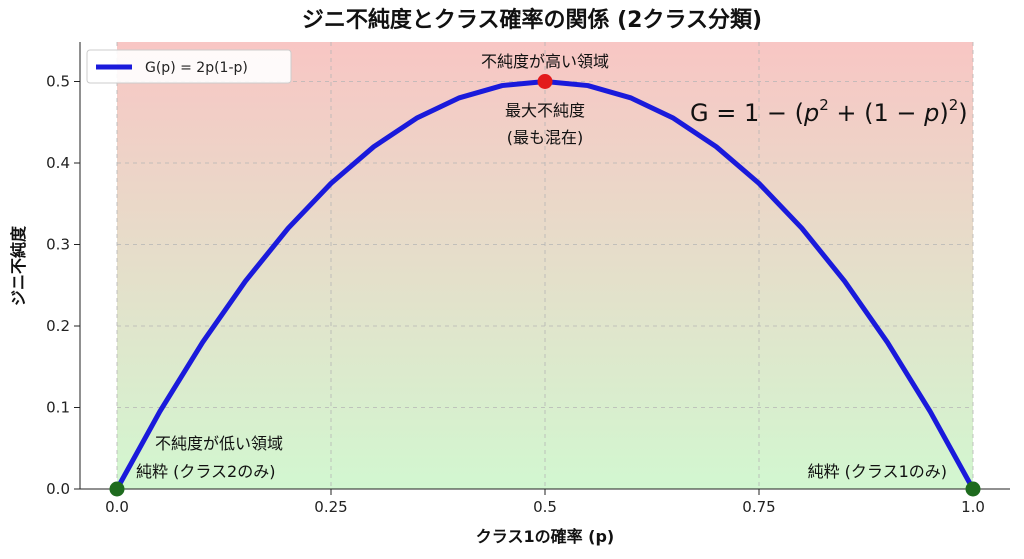 The image size is (1024, 559). Describe the element at coordinates (196, 68) in the screenshot. I see `legend-label: G(p) = 2p(1-p)` at that location.